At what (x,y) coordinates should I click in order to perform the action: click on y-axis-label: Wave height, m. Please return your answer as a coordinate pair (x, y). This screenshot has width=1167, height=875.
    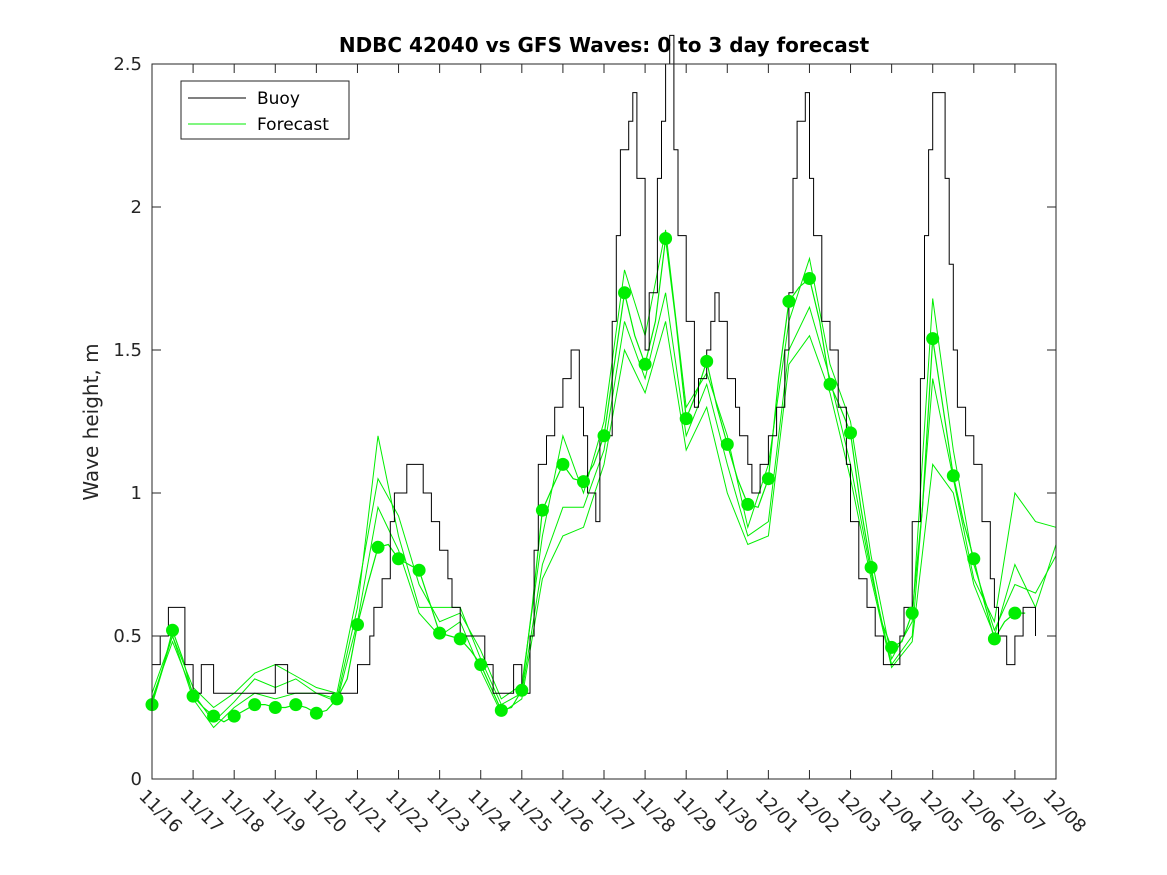
    Looking at the image, I should click on (91, 421).